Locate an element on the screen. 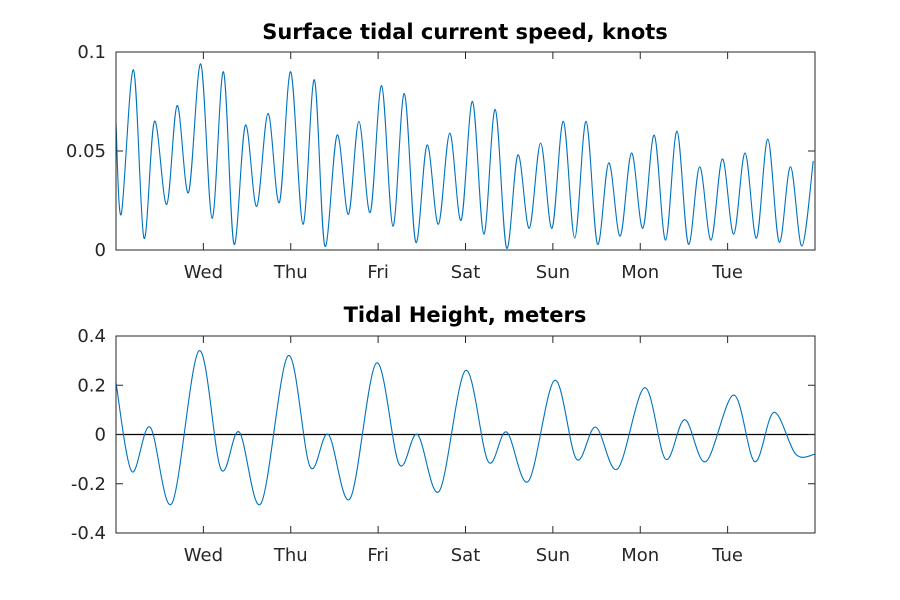 This screenshot has height=600, width=900. current-speed-y-tick-label: 0.05 is located at coordinates (86, 151).